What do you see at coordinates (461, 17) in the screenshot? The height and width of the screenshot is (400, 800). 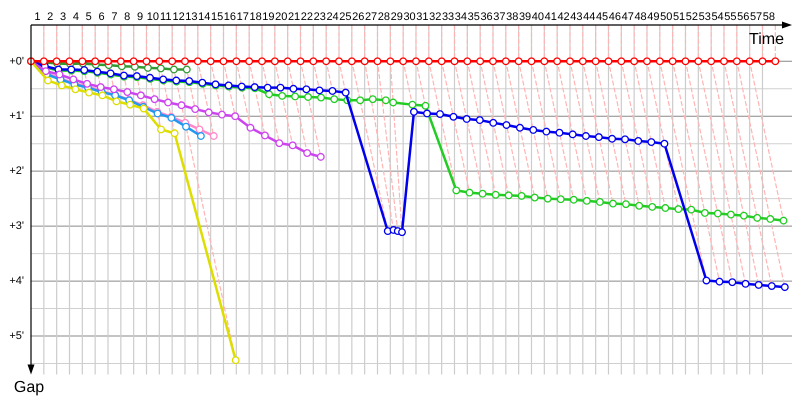 I see `x-tick-label: 34` at bounding box center [461, 17].